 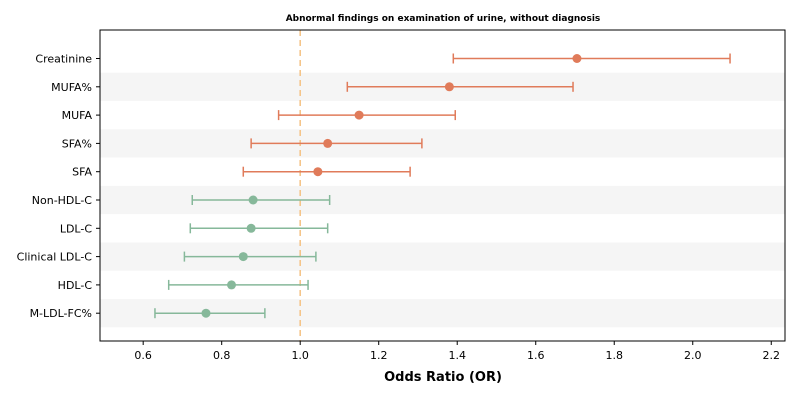 What do you see at coordinates (457, 355) in the screenshot?
I see `x-tick-label: 1.4` at bounding box center [457, 355].